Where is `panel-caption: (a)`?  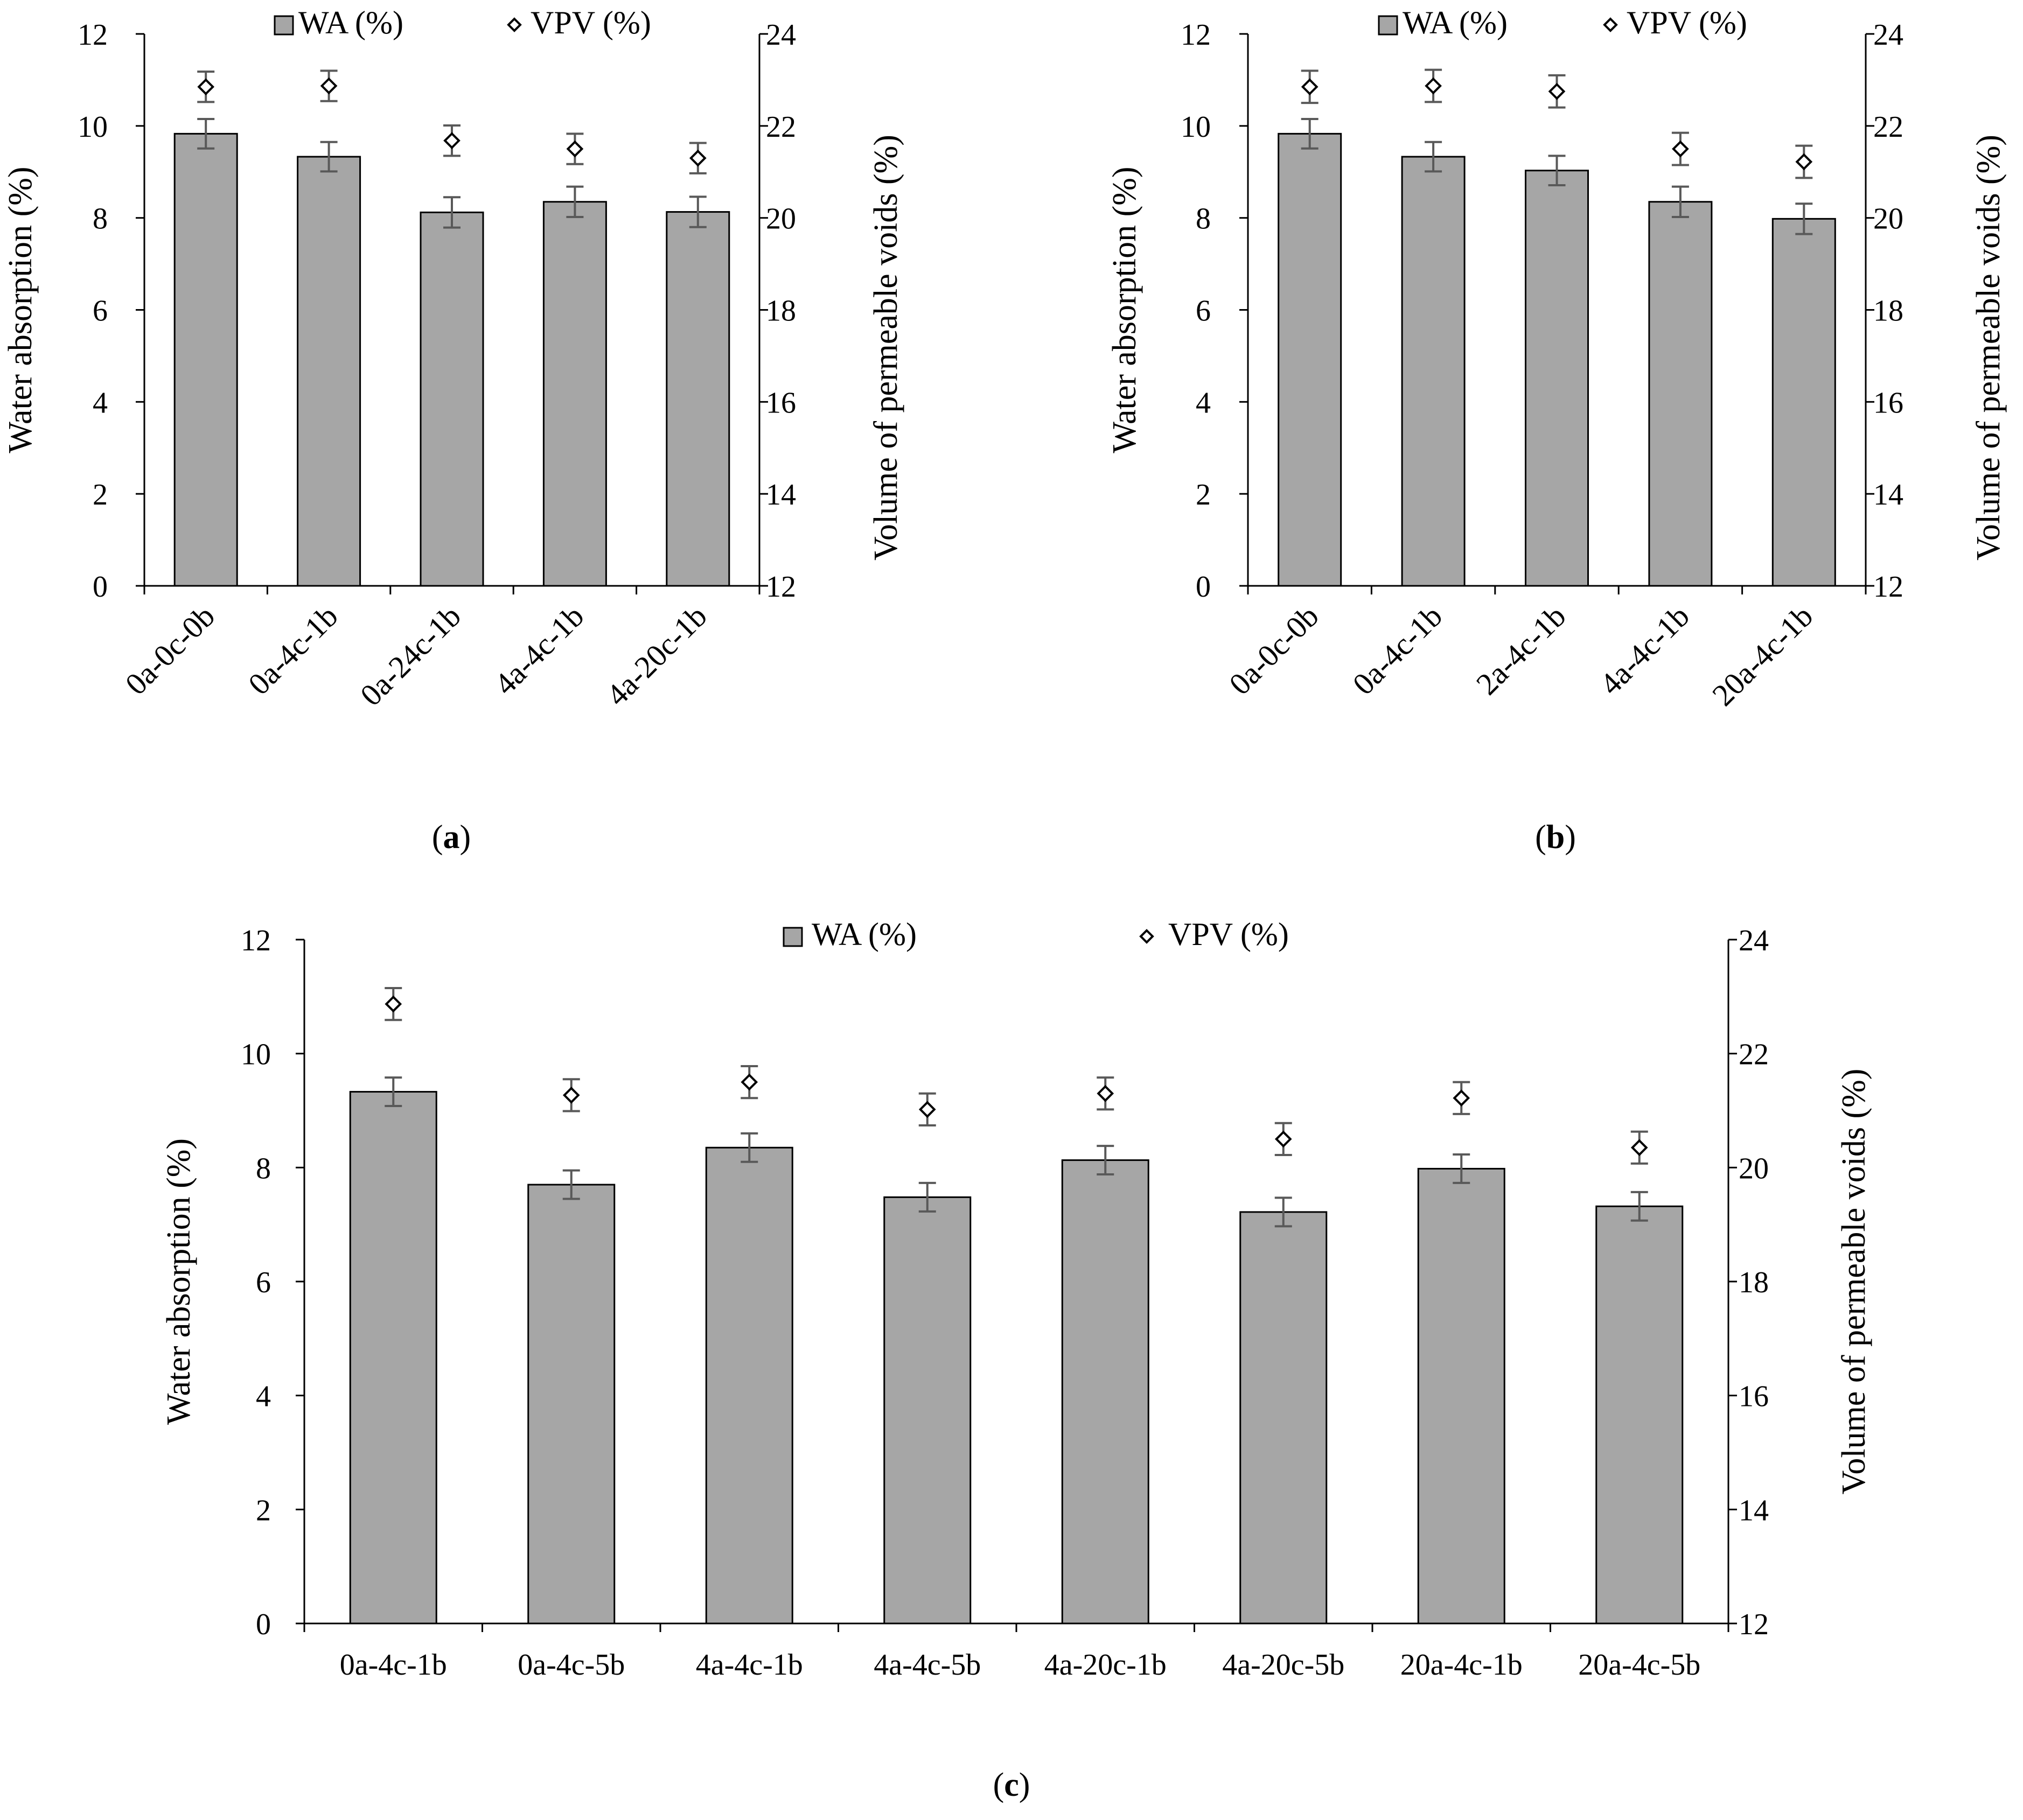
panel-caption: (a) is located at coordinates (451, 837).